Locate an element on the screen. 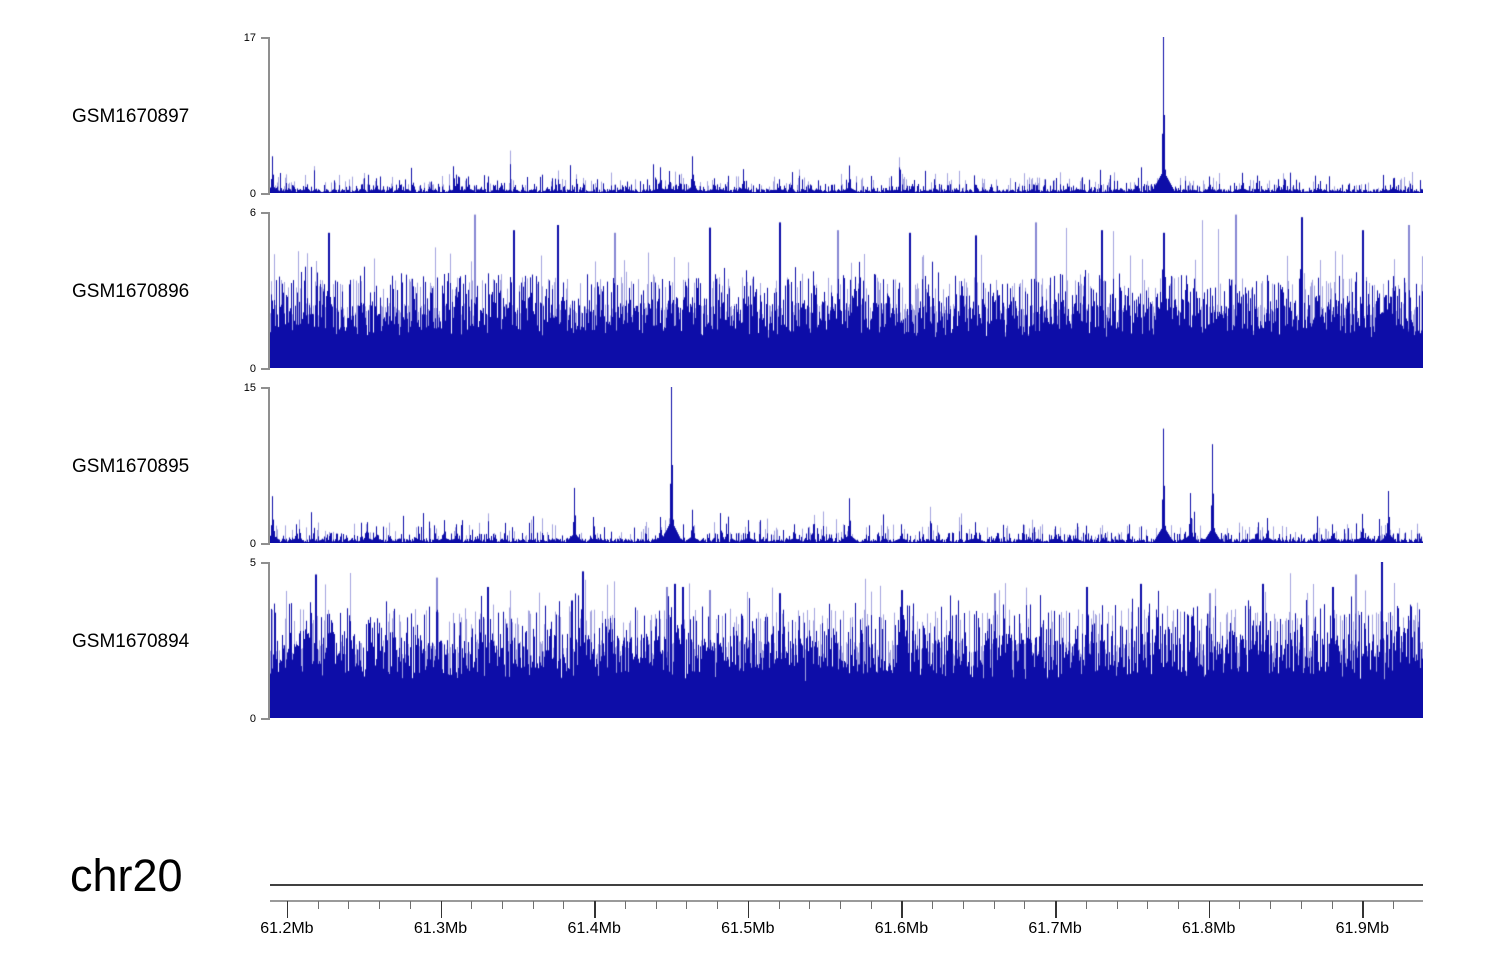  axis-tick-label: 61.6Mb is located at coordinates (901, 928).